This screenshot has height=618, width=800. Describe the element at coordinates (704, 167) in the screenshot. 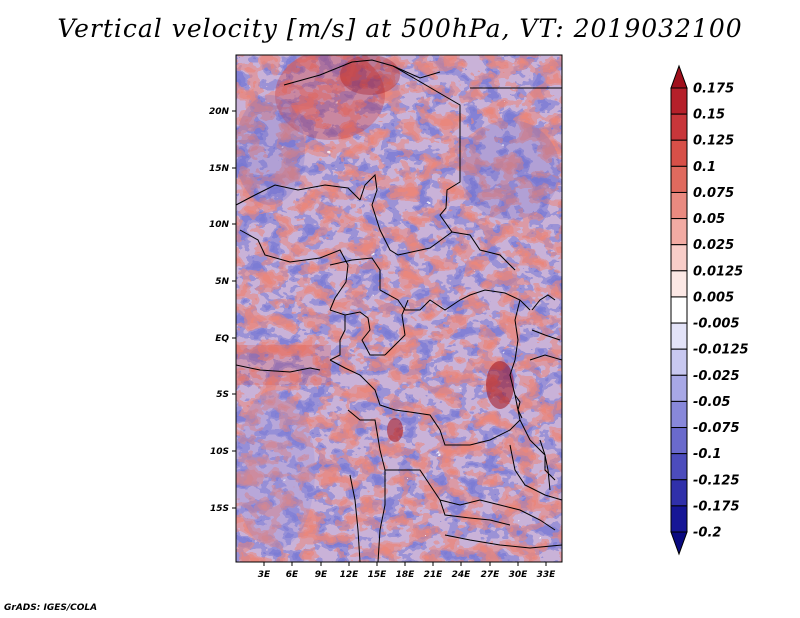

I see `colorbar-label: 0.1` at that location.